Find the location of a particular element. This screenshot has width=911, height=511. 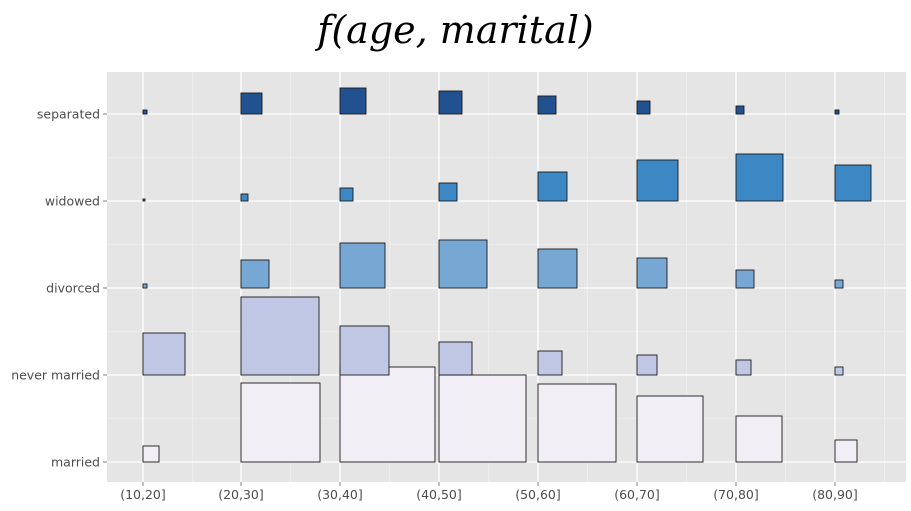

chart-title: f(age, marital) is located at coordinates (455, 30).